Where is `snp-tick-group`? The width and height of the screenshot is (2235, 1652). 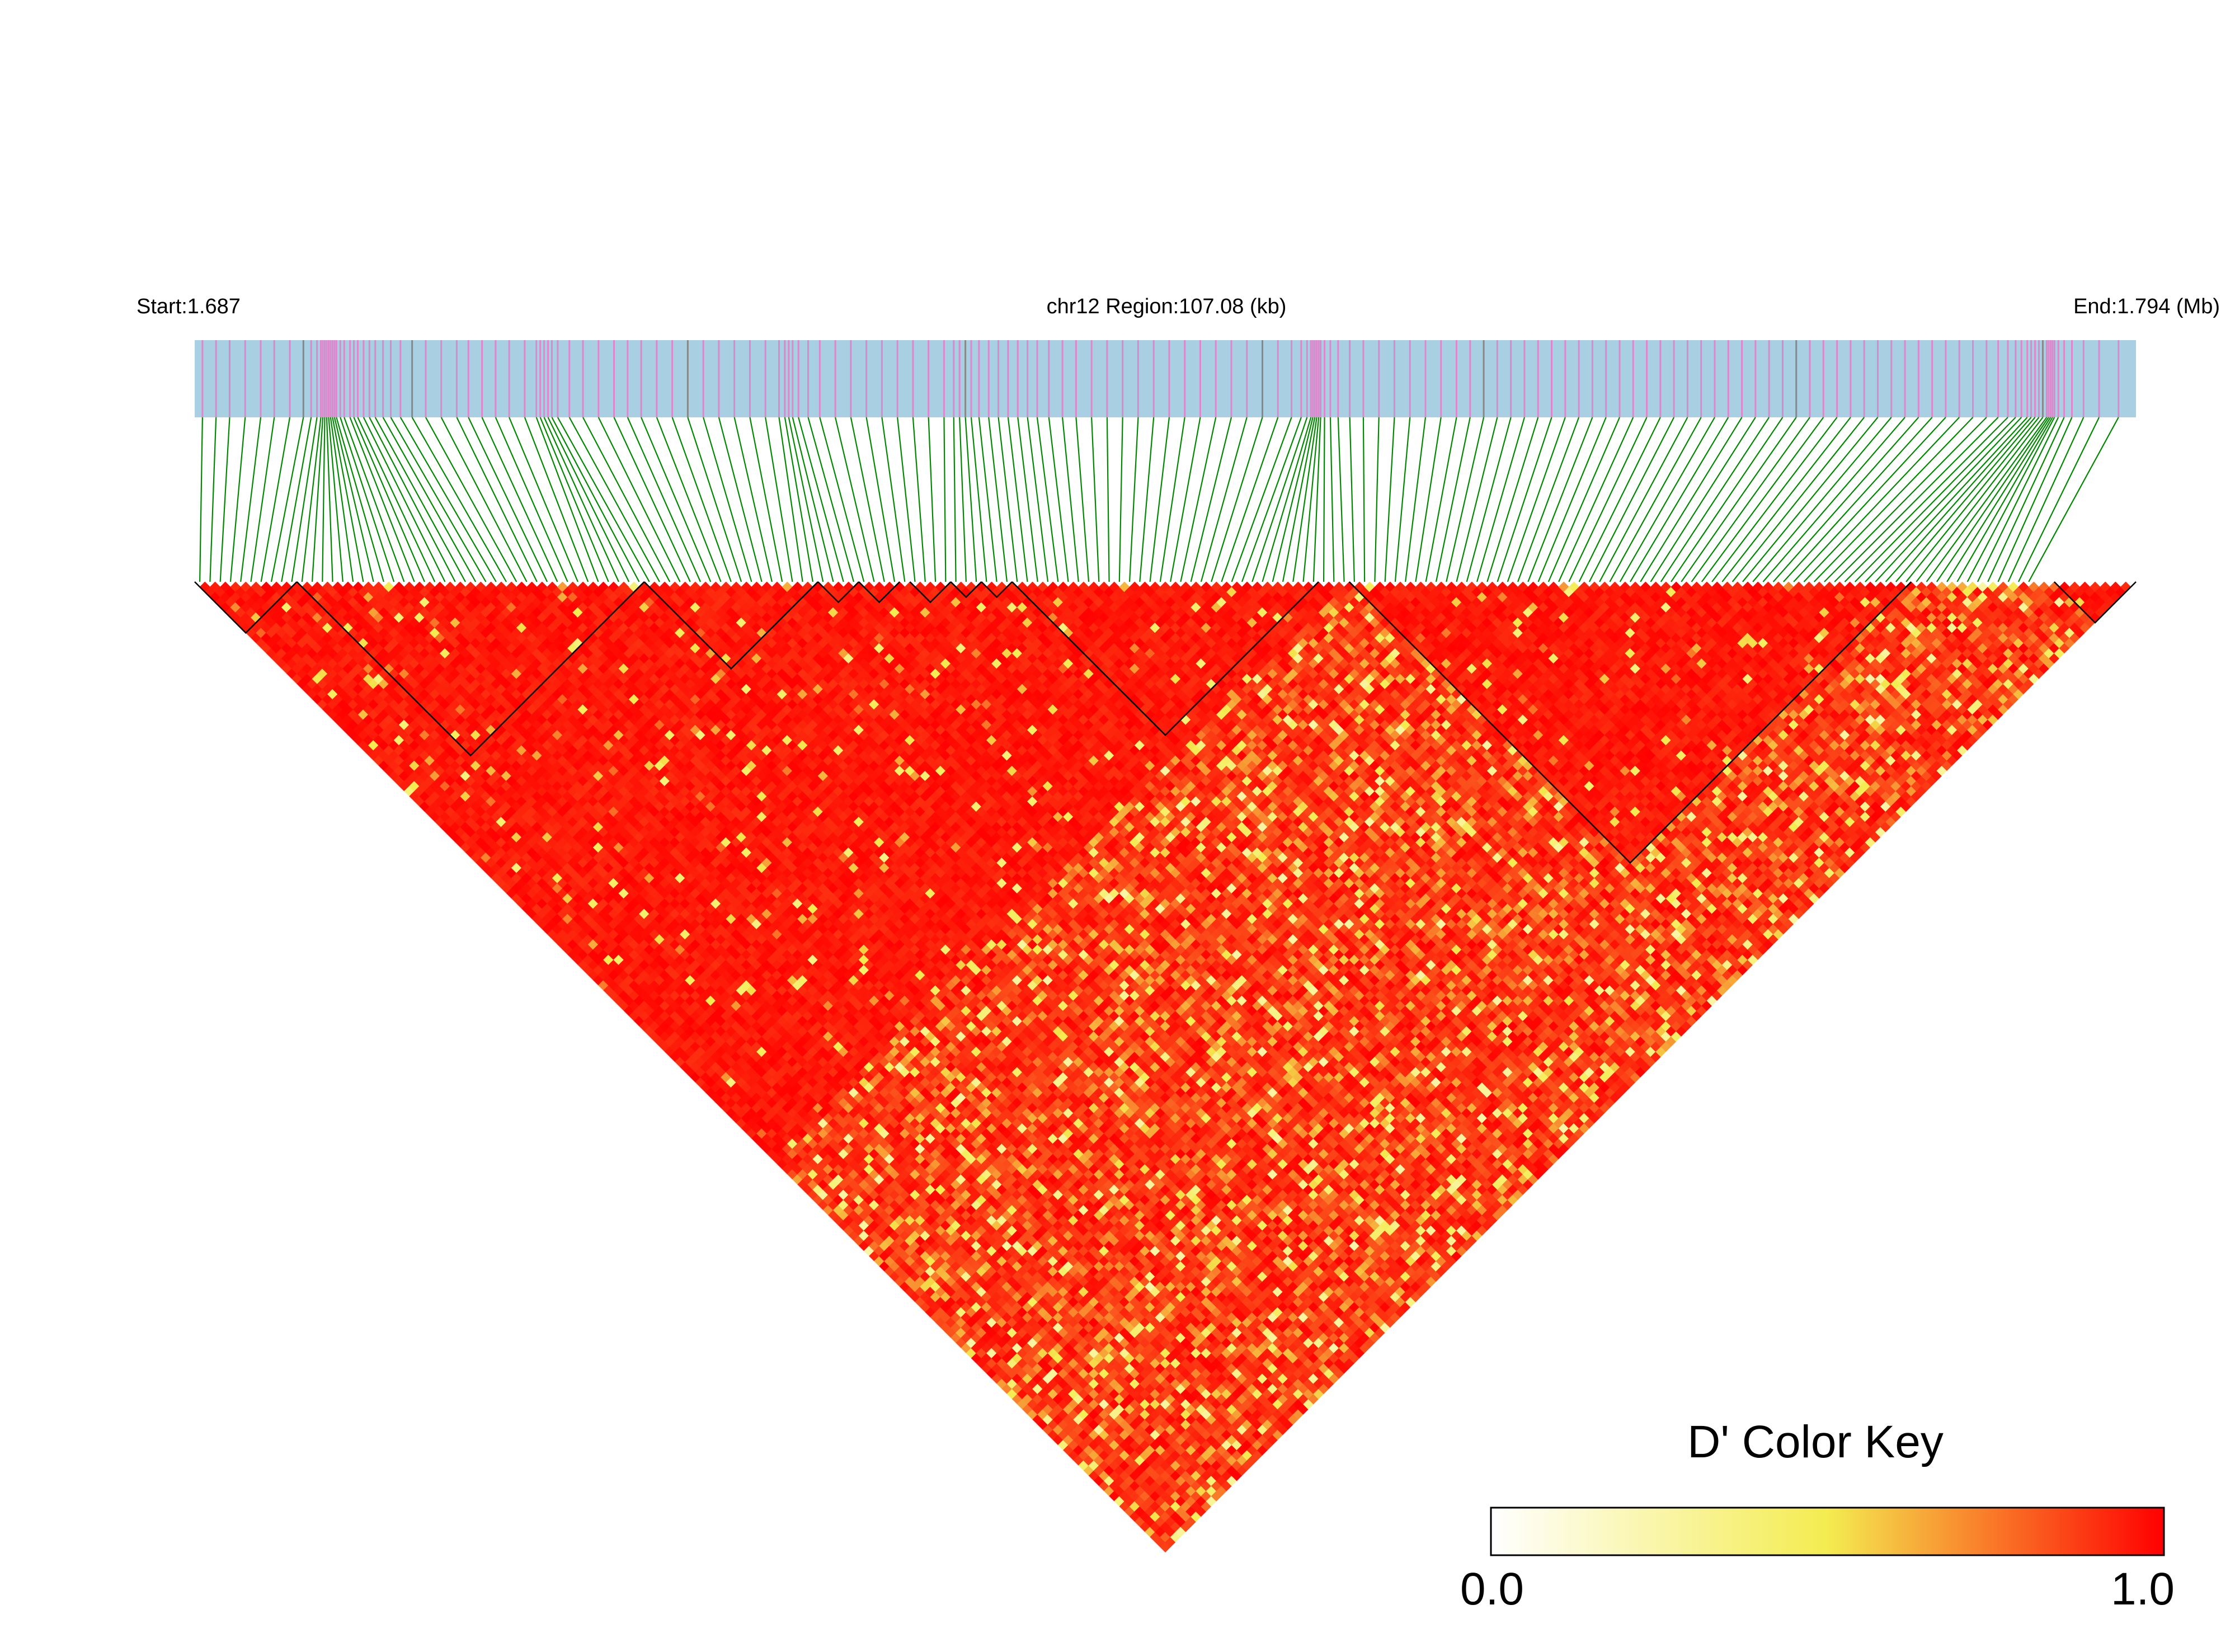
snp-tick-group is located at coordinates (1160, 379).